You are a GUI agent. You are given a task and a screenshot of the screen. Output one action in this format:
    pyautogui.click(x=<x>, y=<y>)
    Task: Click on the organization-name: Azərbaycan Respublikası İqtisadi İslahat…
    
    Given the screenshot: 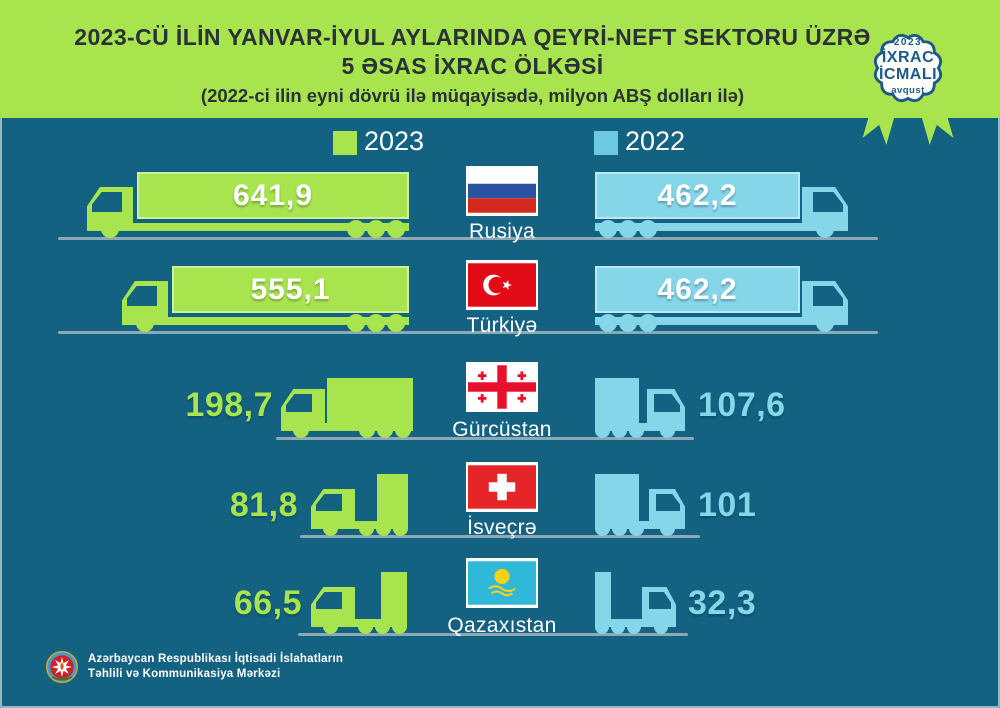 What is the action you would take?
    pyautogui.click(x=215, y=667)
    